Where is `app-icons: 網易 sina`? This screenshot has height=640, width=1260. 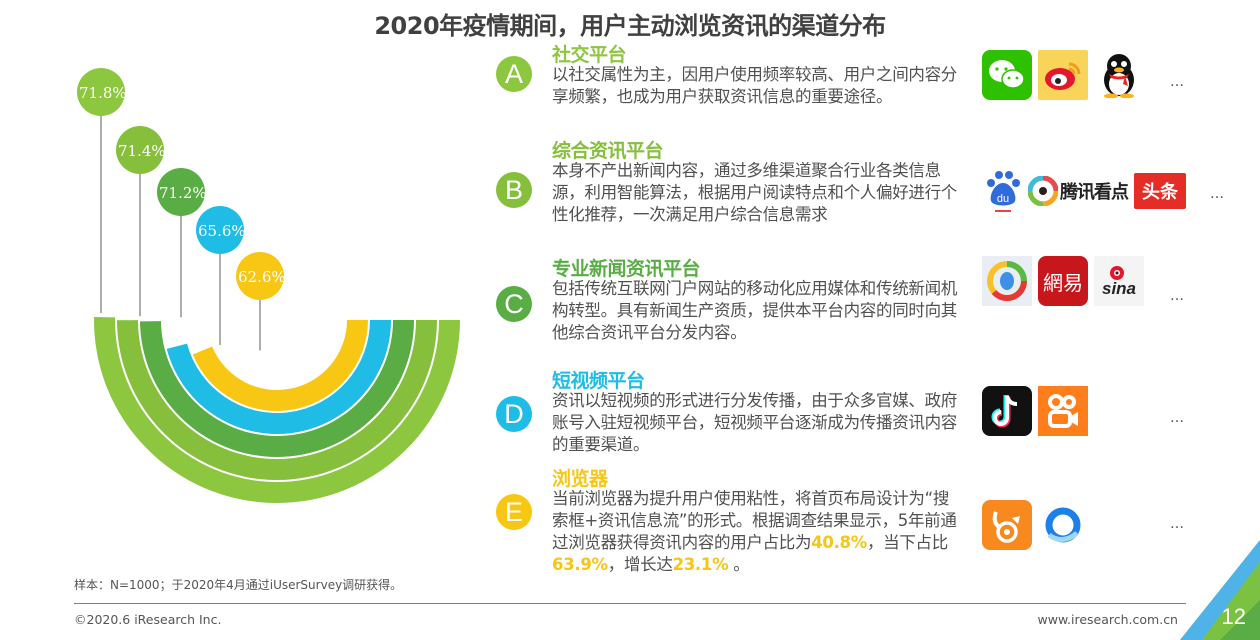
app-icons: 網易 sina is located at coordinates (1063, 281).